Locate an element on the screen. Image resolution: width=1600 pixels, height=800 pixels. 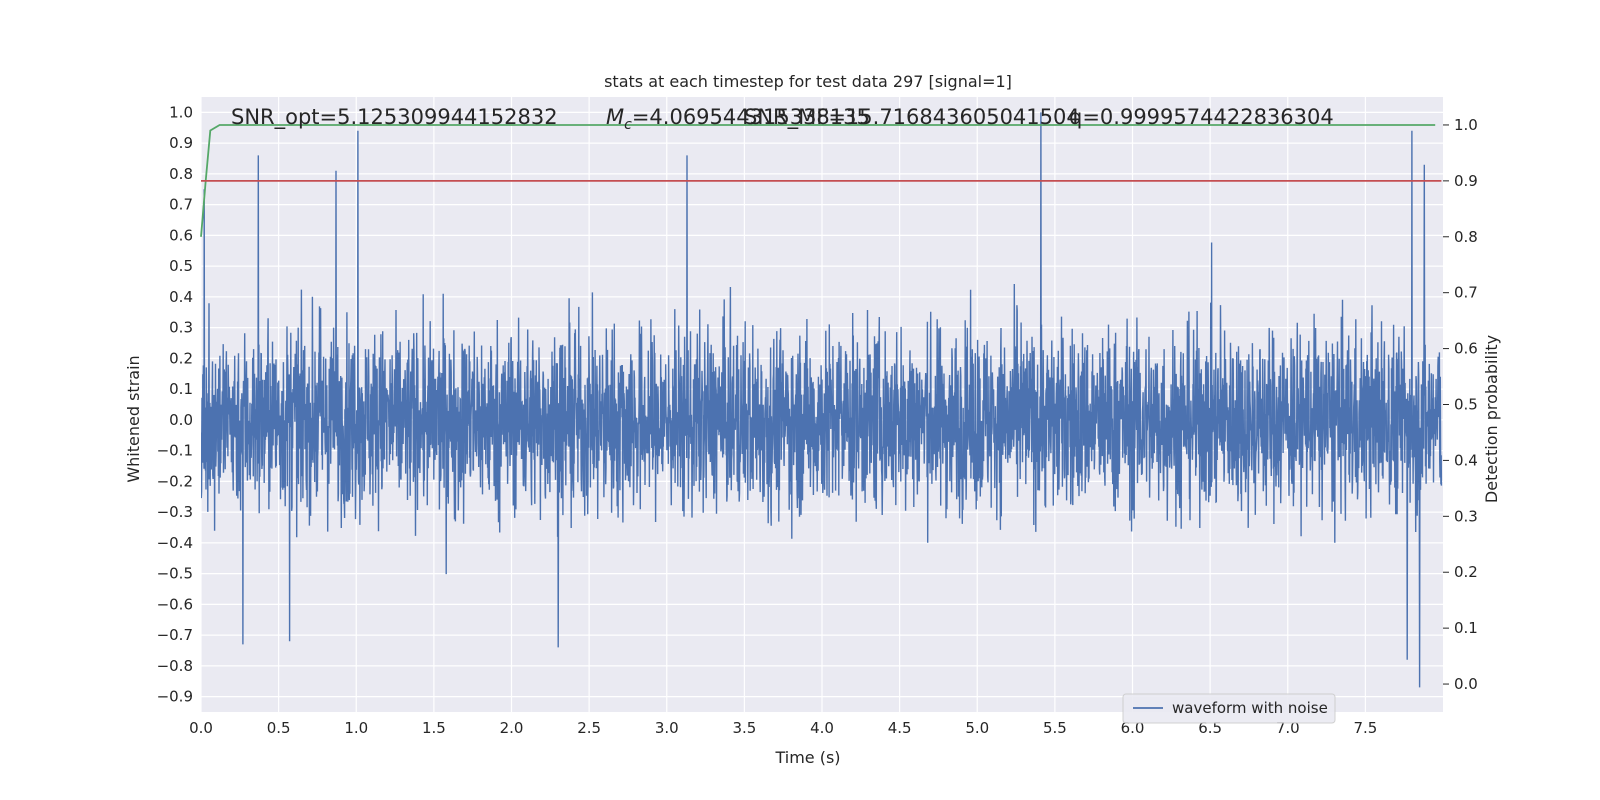
annotation-snr-opt: SNR_opt=5.125309944152832 is located at coordinates (394, 117).